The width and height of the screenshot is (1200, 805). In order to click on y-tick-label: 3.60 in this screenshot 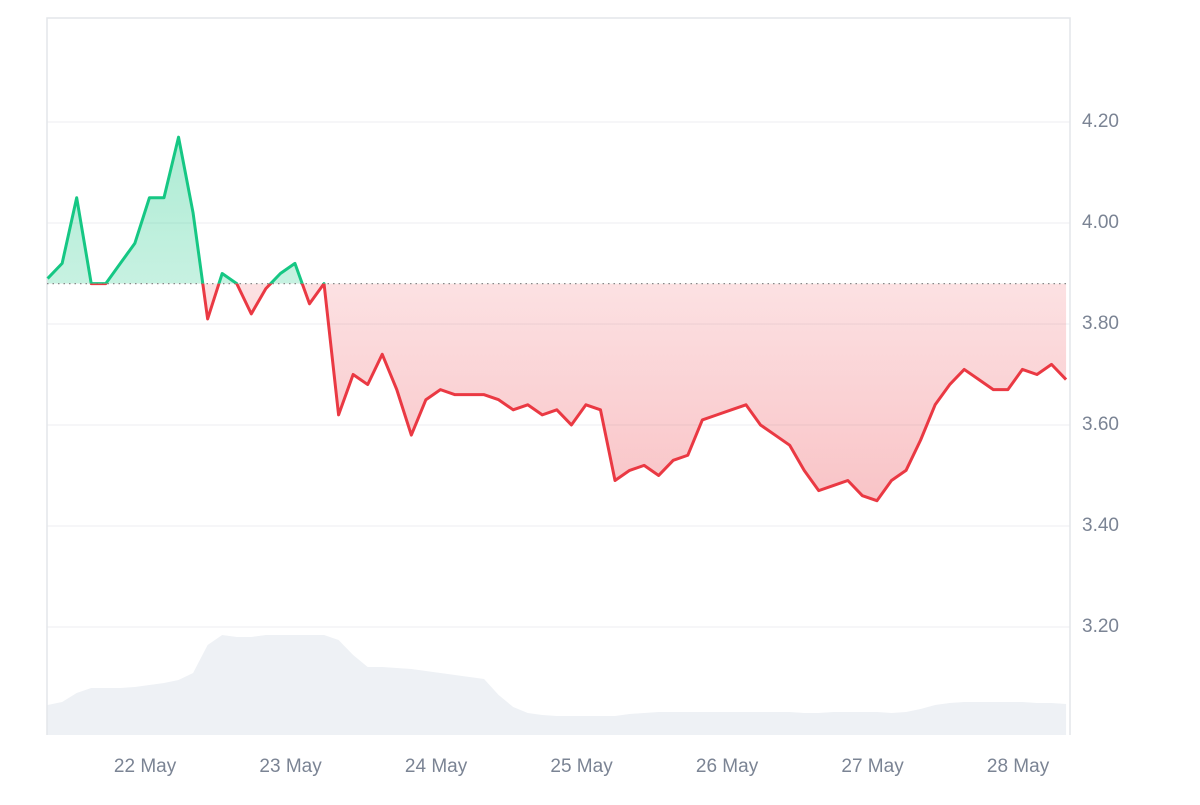, I will do `click(1100, 424)`.